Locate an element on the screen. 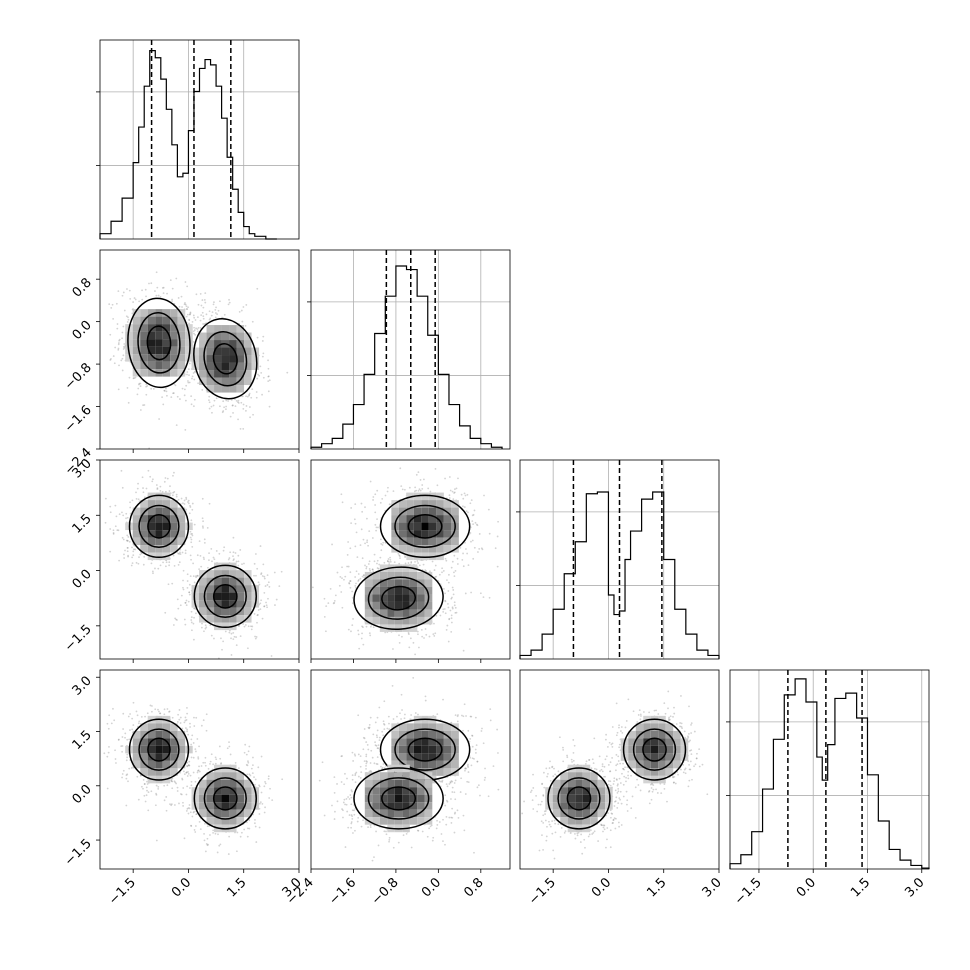 Image resolution: width=970 pixels, height=970 pixels. hist-1-steps is located at coordinates (406, 357).